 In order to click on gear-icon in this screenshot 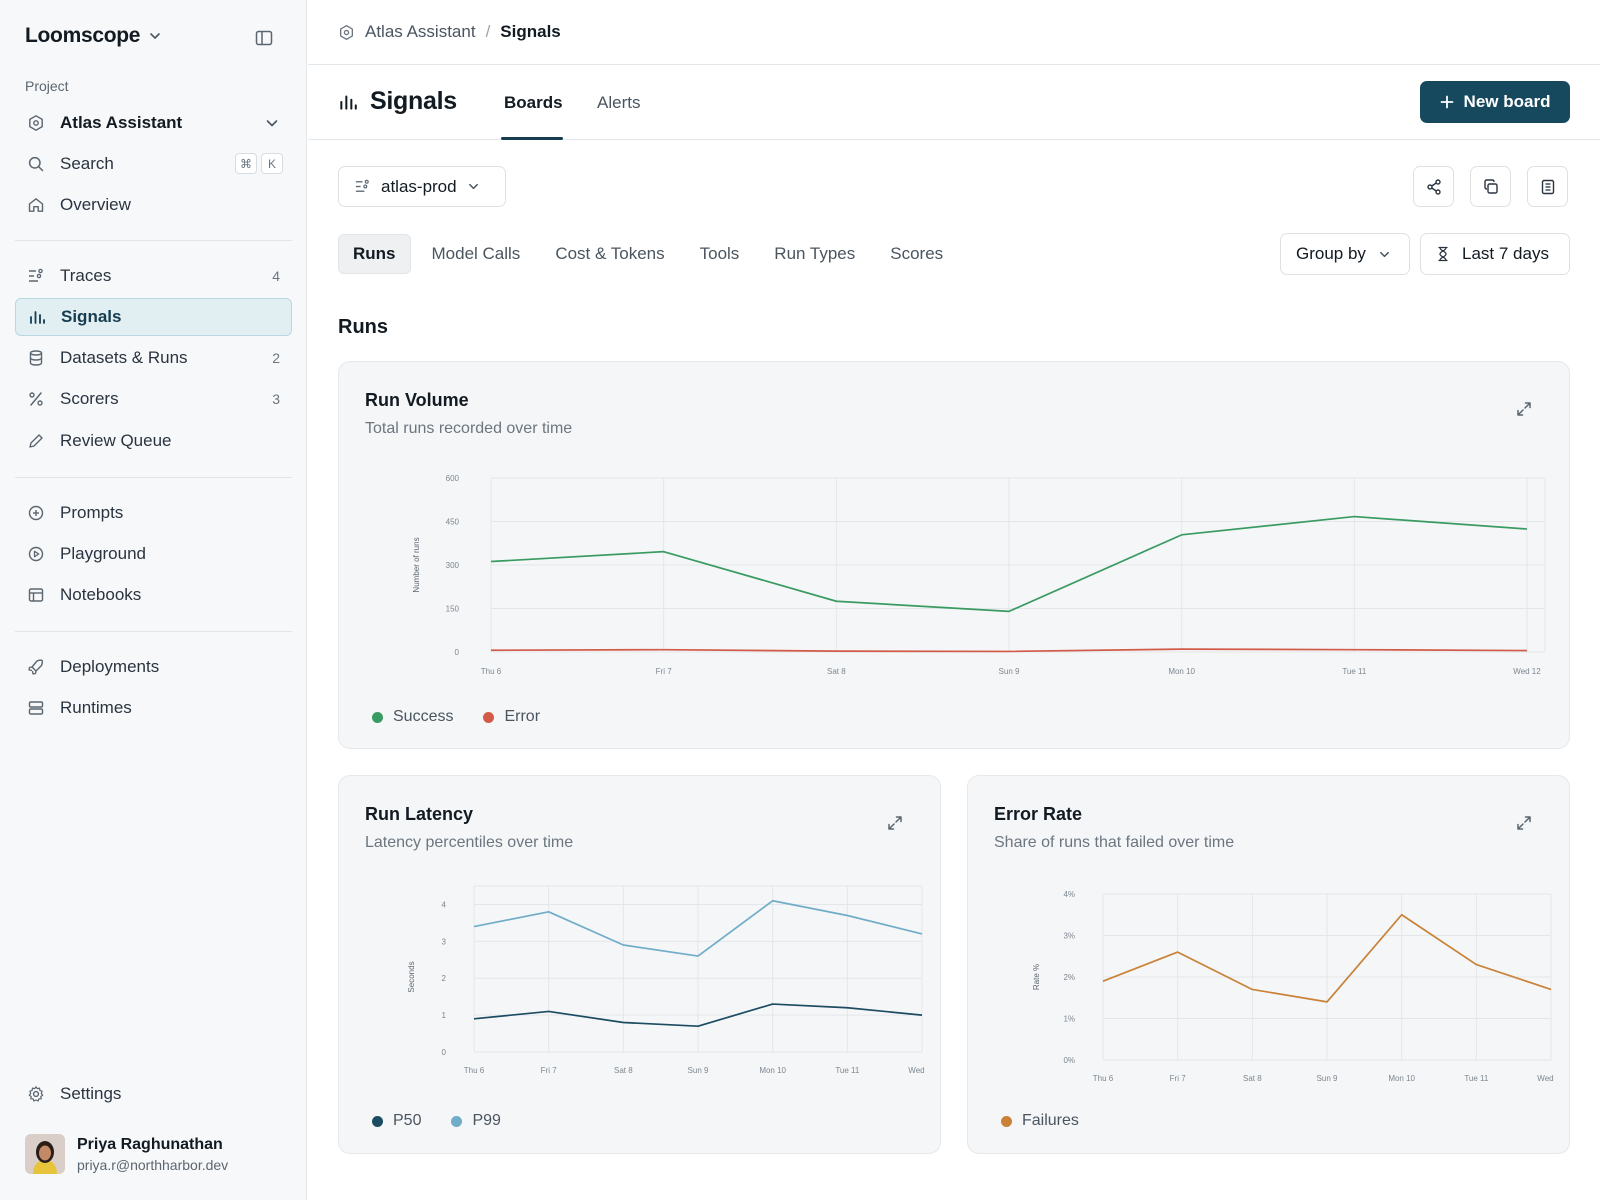, I will do `click(36, 1094)`.